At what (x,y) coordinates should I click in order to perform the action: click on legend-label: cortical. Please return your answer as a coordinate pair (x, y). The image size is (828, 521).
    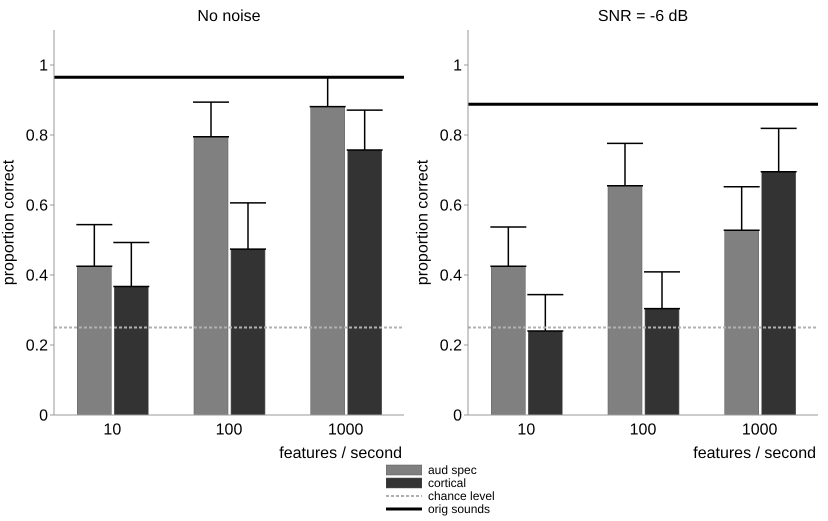
    Looking at the image, I should click on (447, 483).